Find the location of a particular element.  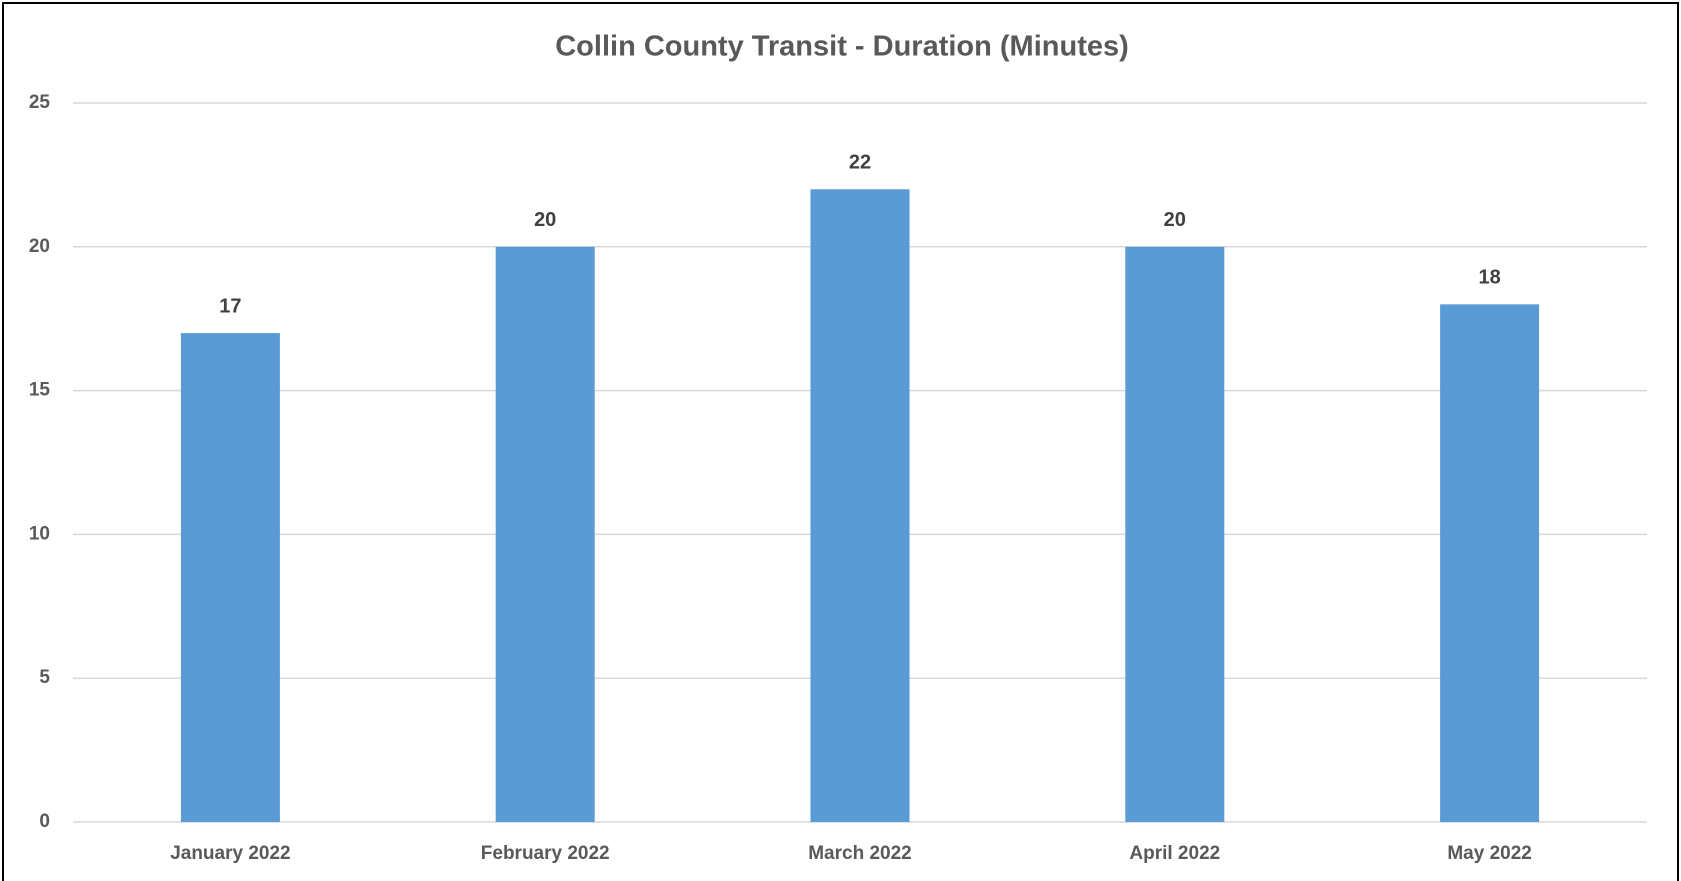

x-tick-label: May 2022 is located at coordinates (1489, 853).